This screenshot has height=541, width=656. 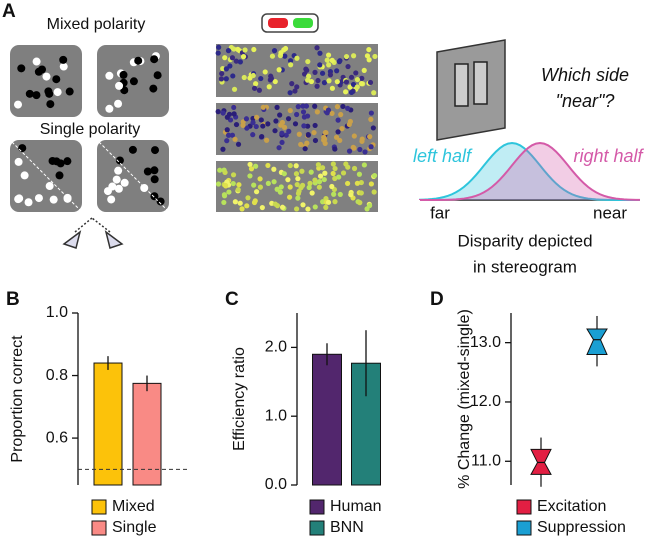 I want to click on mixed-label: Mixed polarity, so click(x=96, y=24).